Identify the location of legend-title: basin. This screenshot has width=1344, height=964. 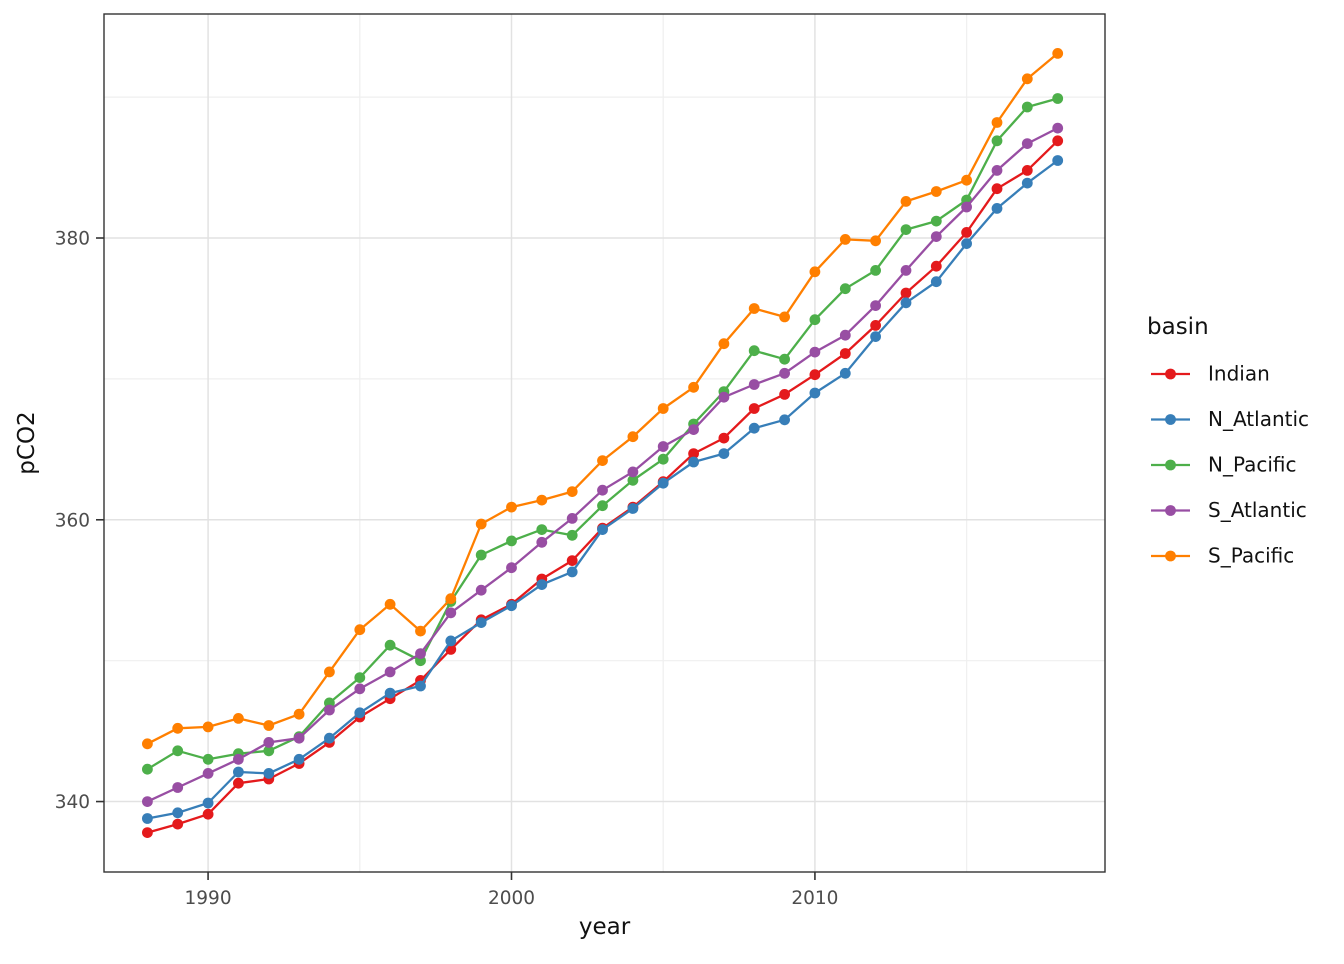
(1178, 327).